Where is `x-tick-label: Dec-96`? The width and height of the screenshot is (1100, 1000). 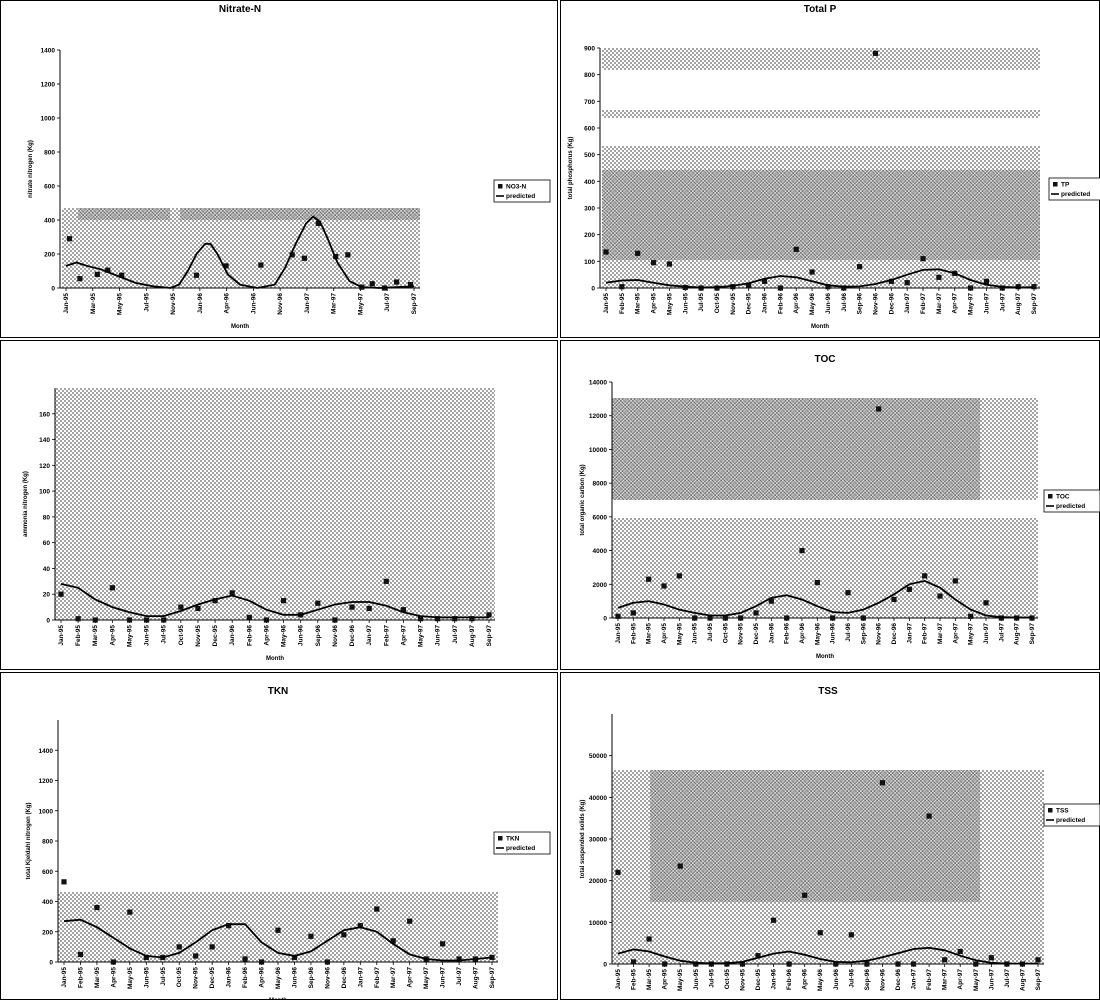 x-tick-label: Dec-96 is located at coordinates (898, 980).